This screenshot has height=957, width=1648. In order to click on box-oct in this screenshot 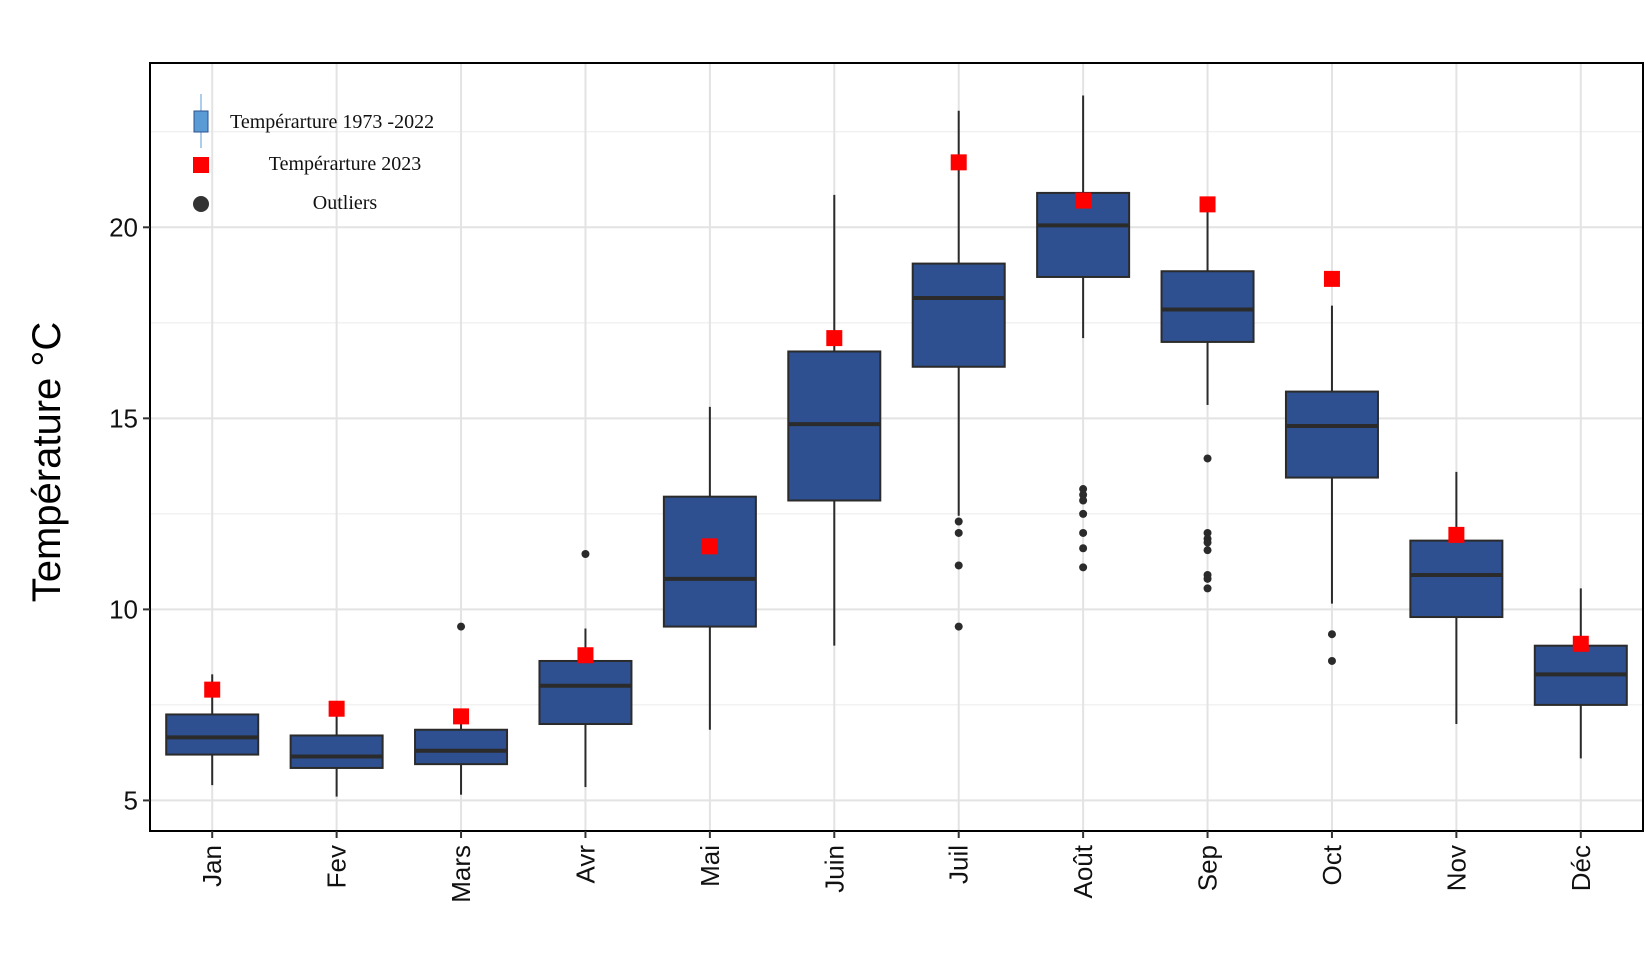, I will do `click(1331, 454)`.